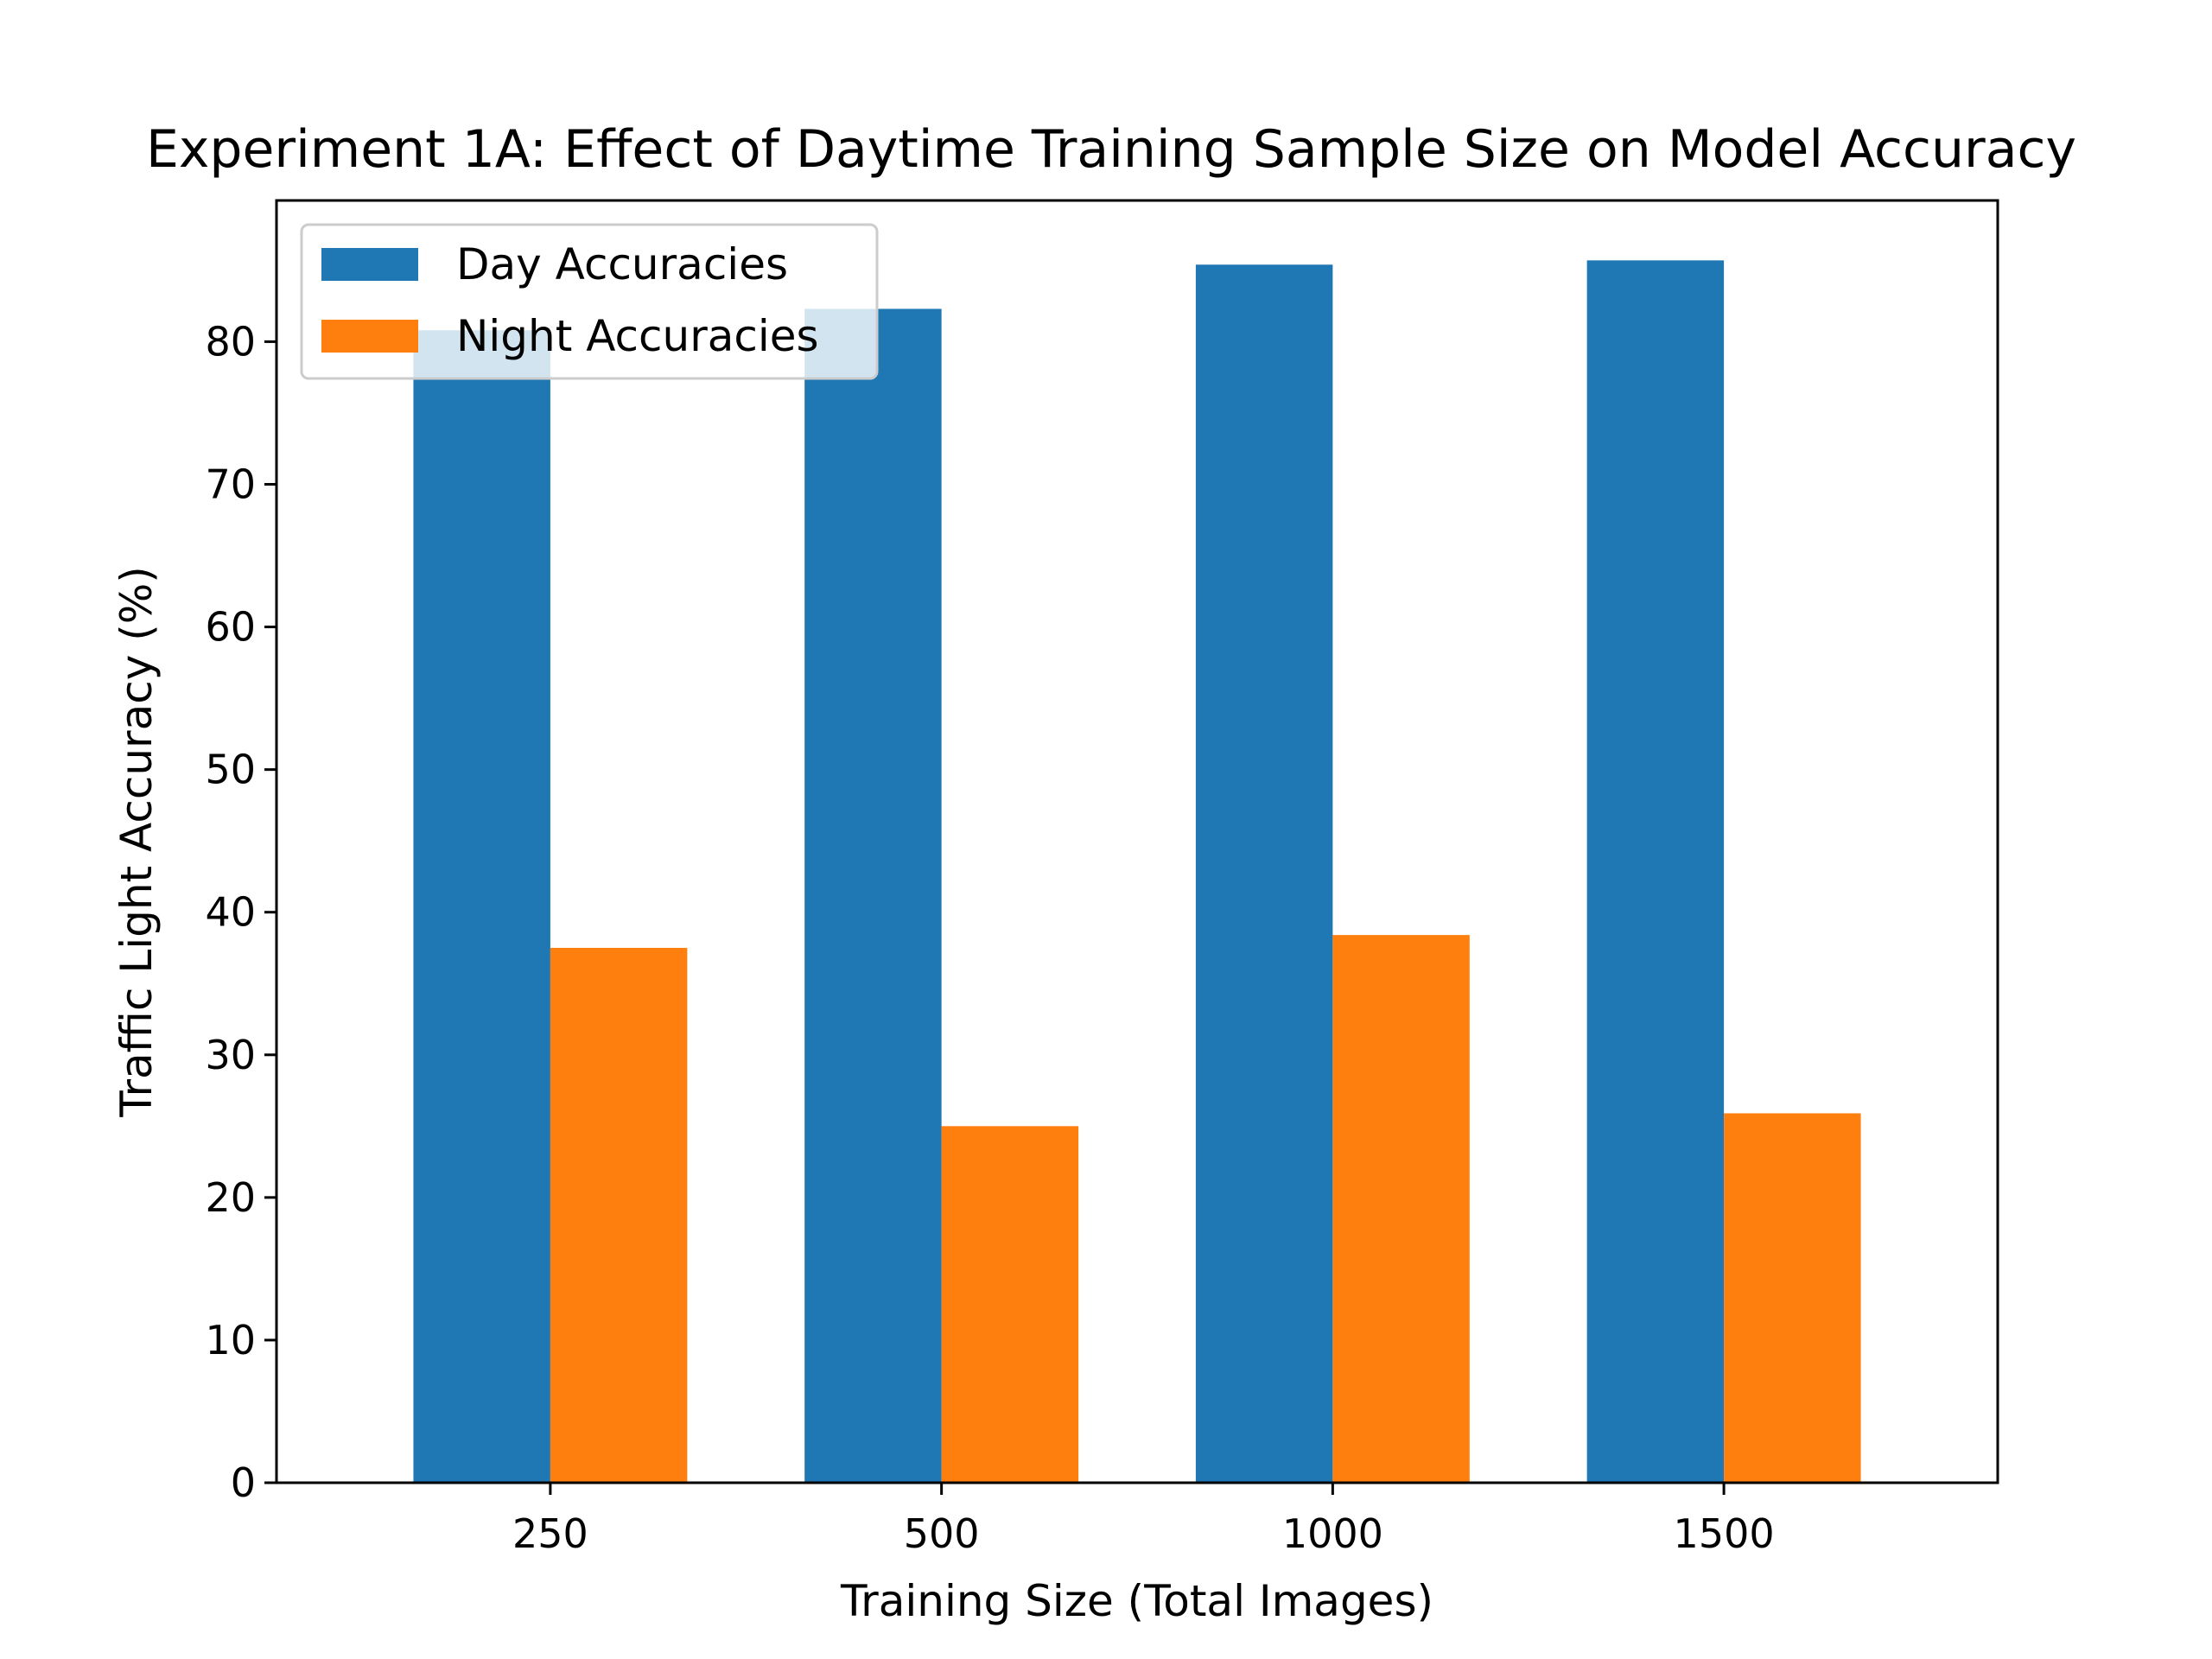  What do you see at coordinates (1143, 1520) in the screenshot?
I see `x-axis: 250 500 1000 1500` at bounding box center [1143, 1520].